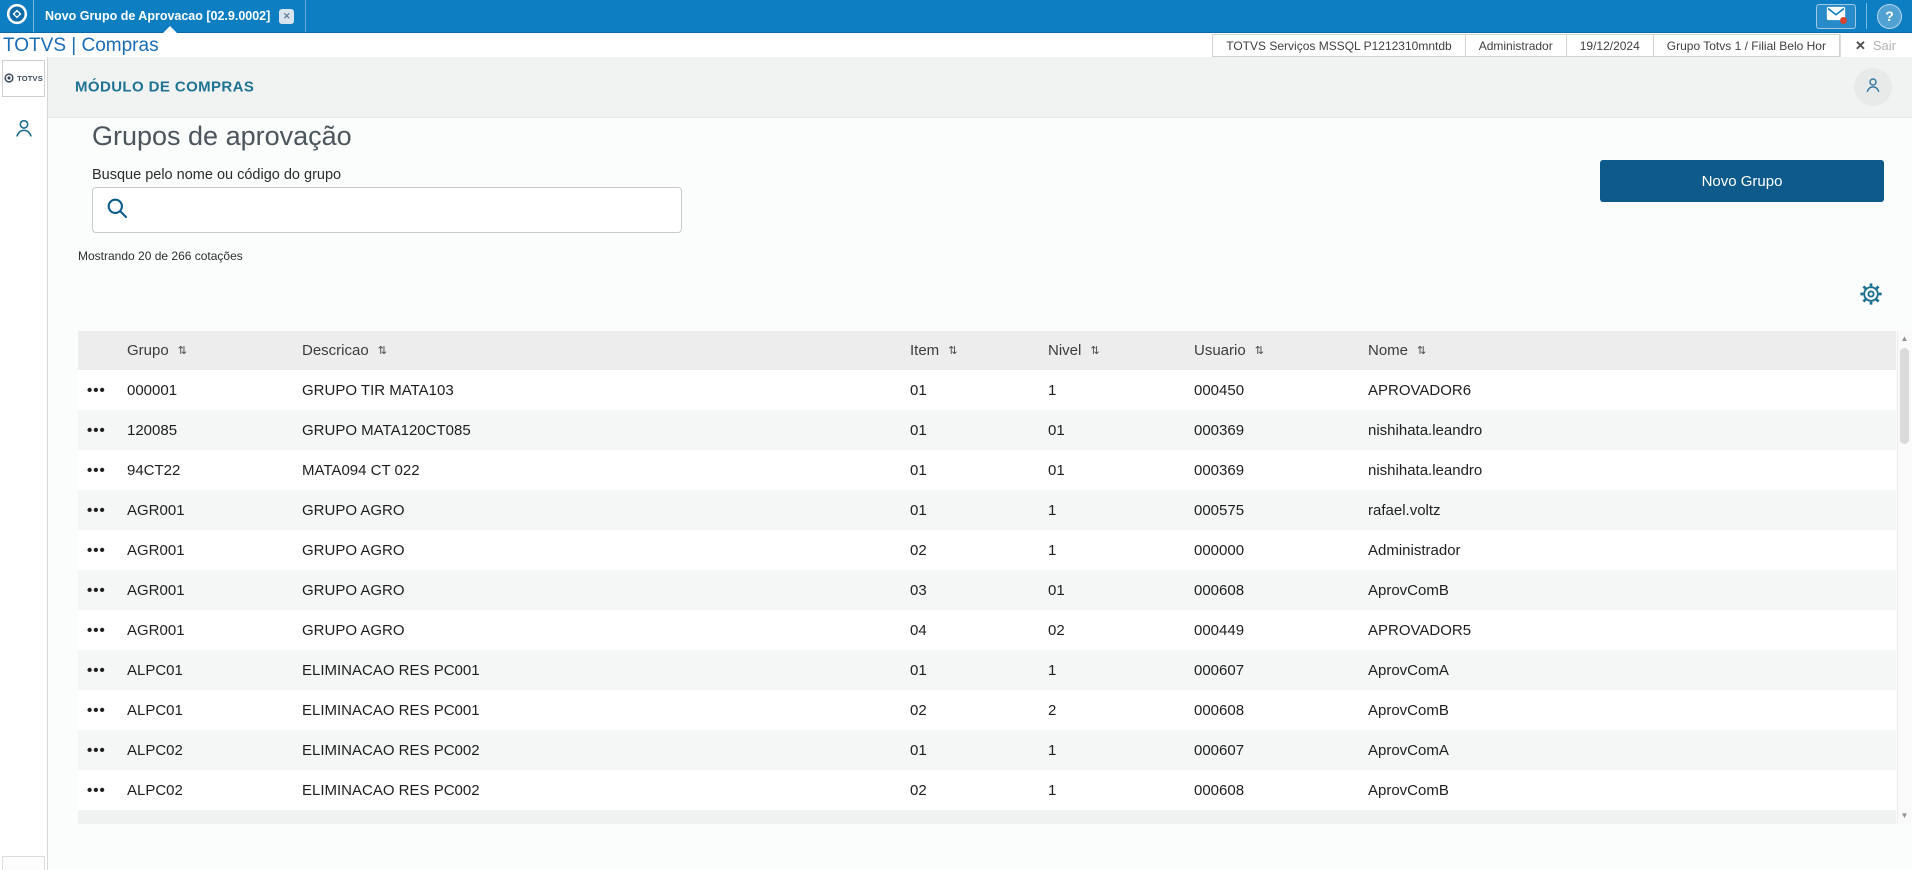 This screenshot has width=1912, height=870. What do you see at coordinates (157, 350) in the screenshot?
I see `header-grupo: Grupo ⇅` at bounding box center [157, 350].